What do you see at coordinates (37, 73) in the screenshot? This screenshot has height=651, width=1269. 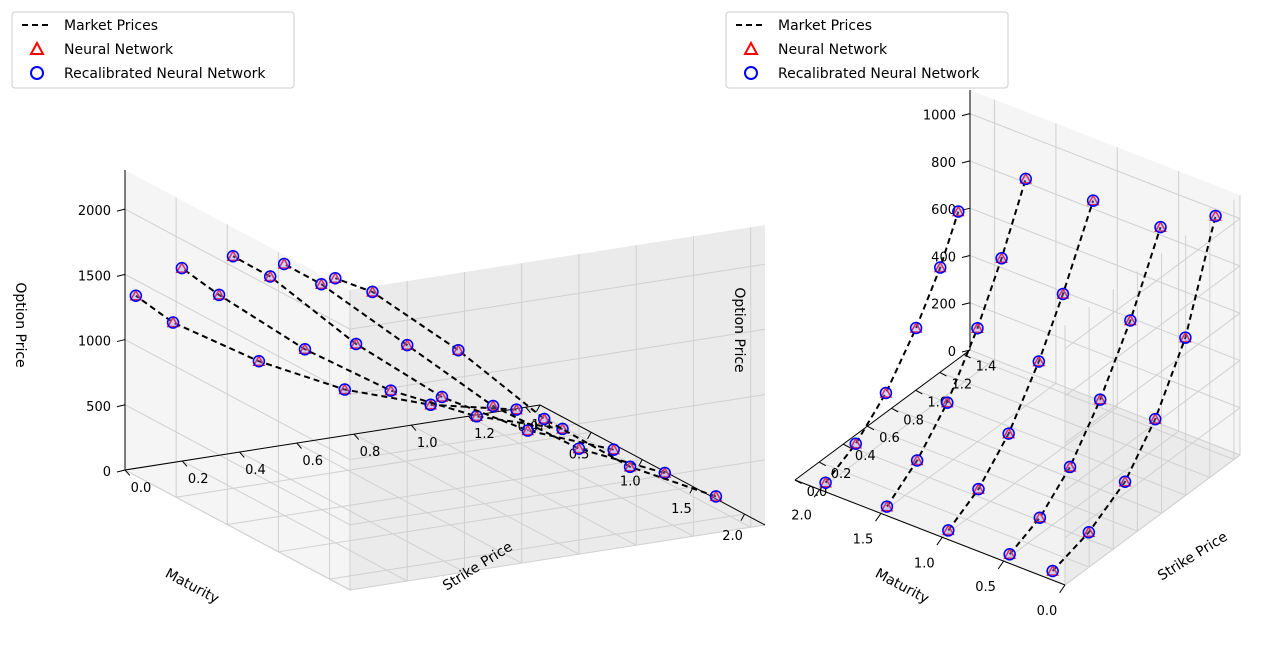 I see `legend-circle-icon` at bounding box center [37, 73].